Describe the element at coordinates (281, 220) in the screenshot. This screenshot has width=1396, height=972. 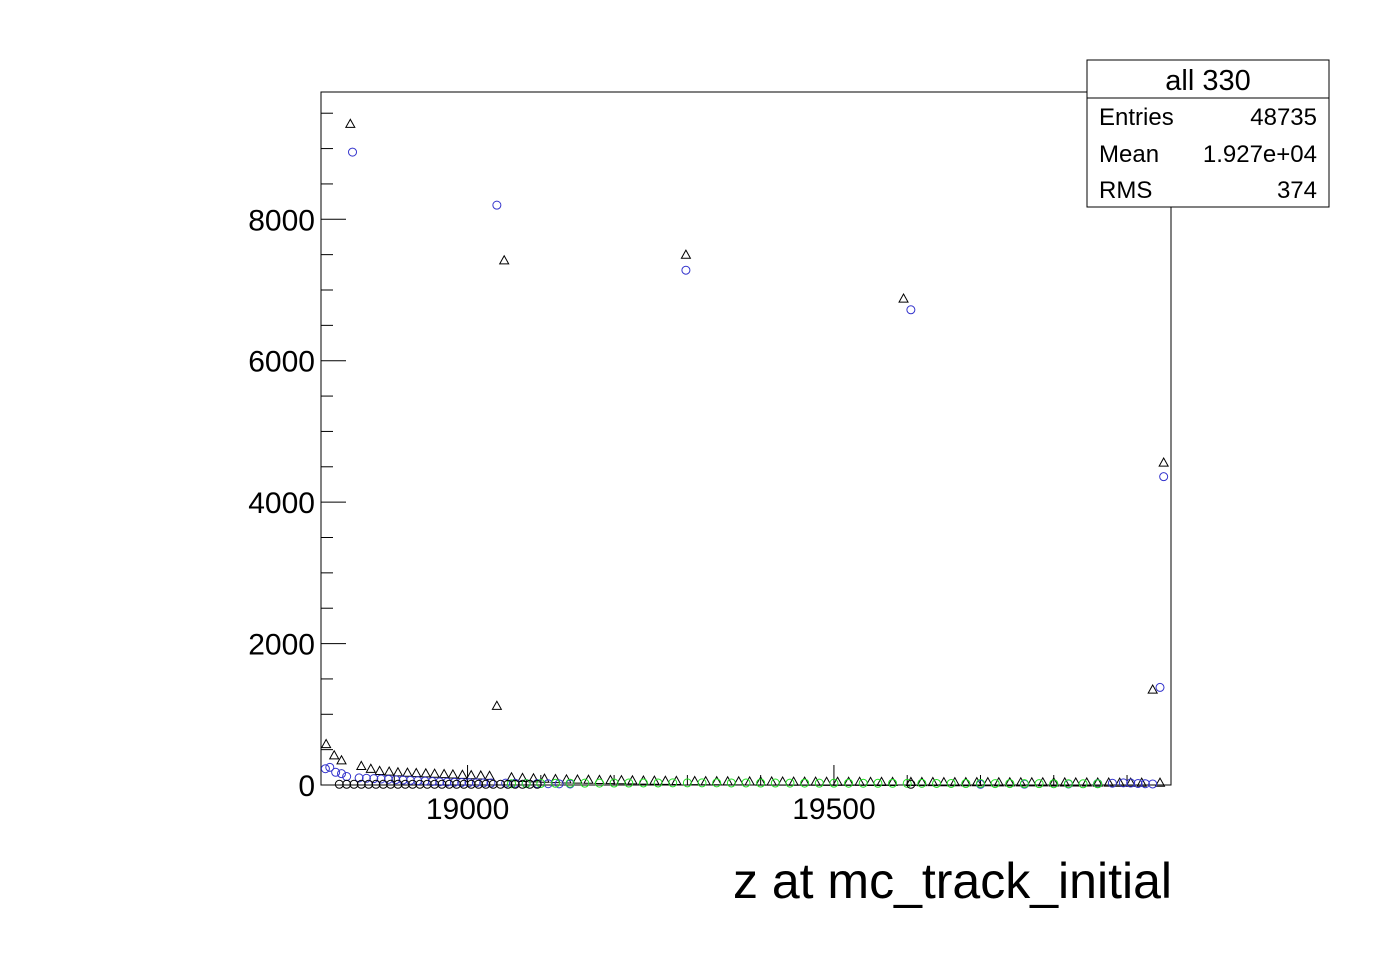
I see `y-tick-label: 8000` at that location.